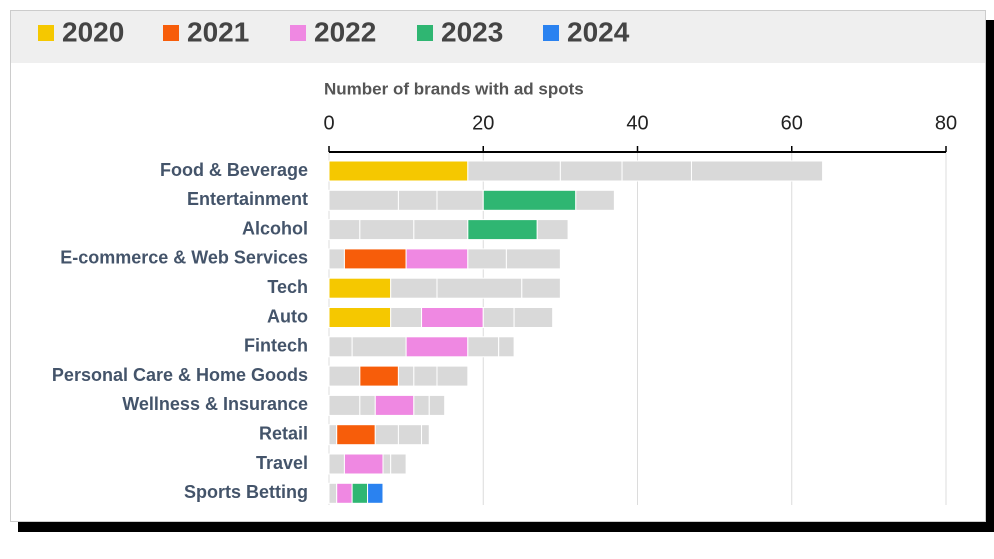 The width and height of the screenshot is (994, 559). What do you see at coordinates (218, 31) in the screenshot?
I see `legend-label: 2021` at bounding box center [218, 31].